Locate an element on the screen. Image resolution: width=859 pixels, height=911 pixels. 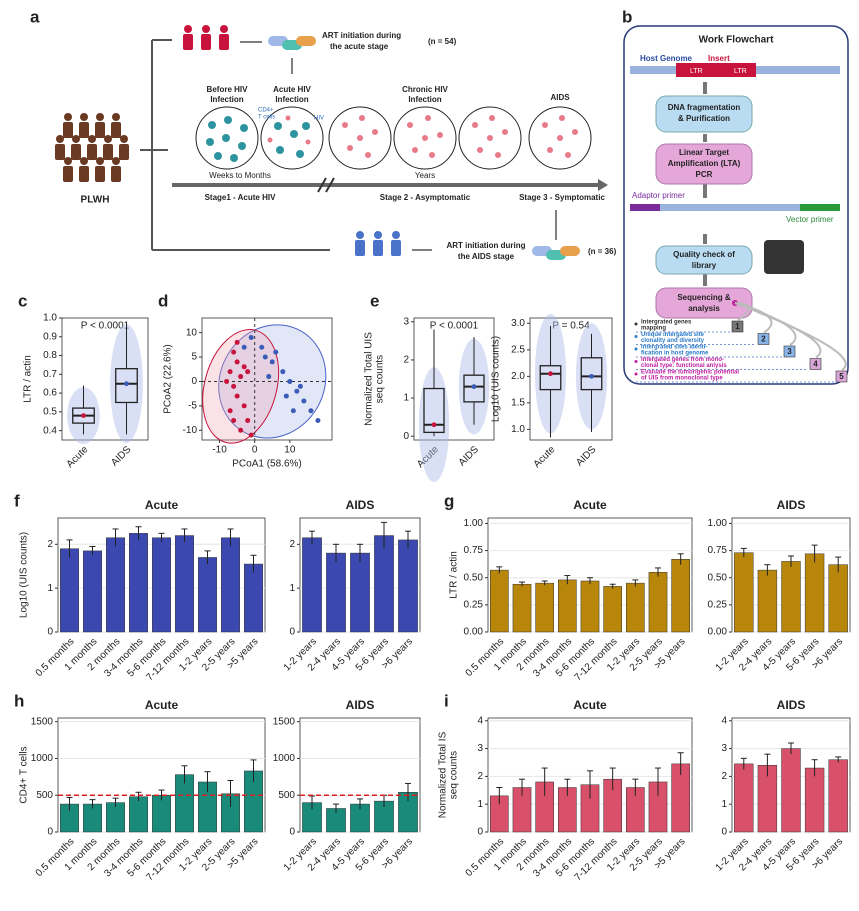
plot-area is located at coordinates (571, 379).